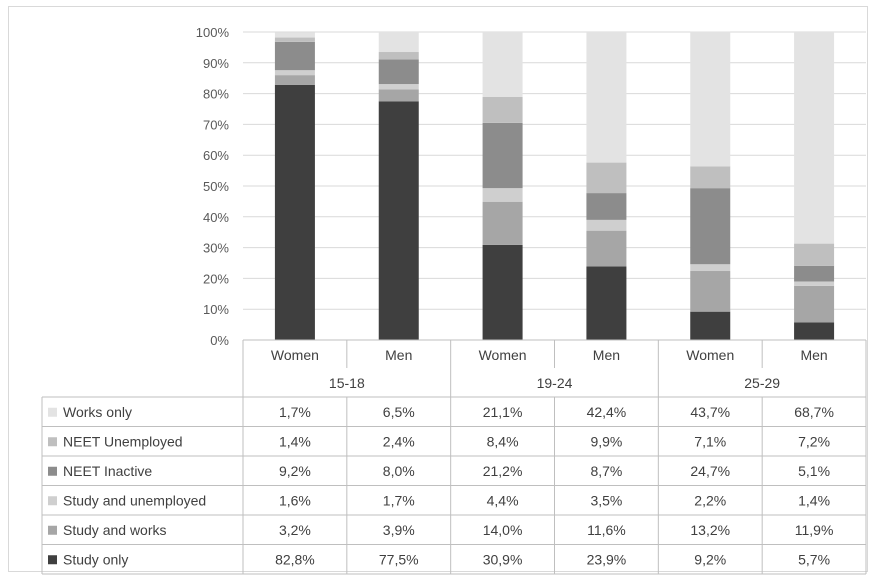 The height and width of the screenshot is (578, 883). Describe the element at coordinates (123, 441) in the screenshot. I see `legend-label: NEET Unemployed` at that location.